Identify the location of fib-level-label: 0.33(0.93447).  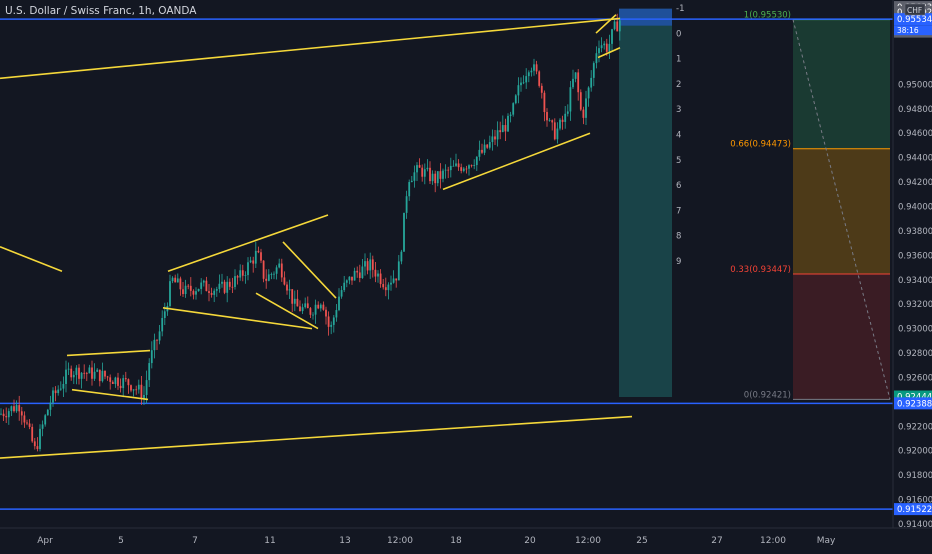
(760, 270).